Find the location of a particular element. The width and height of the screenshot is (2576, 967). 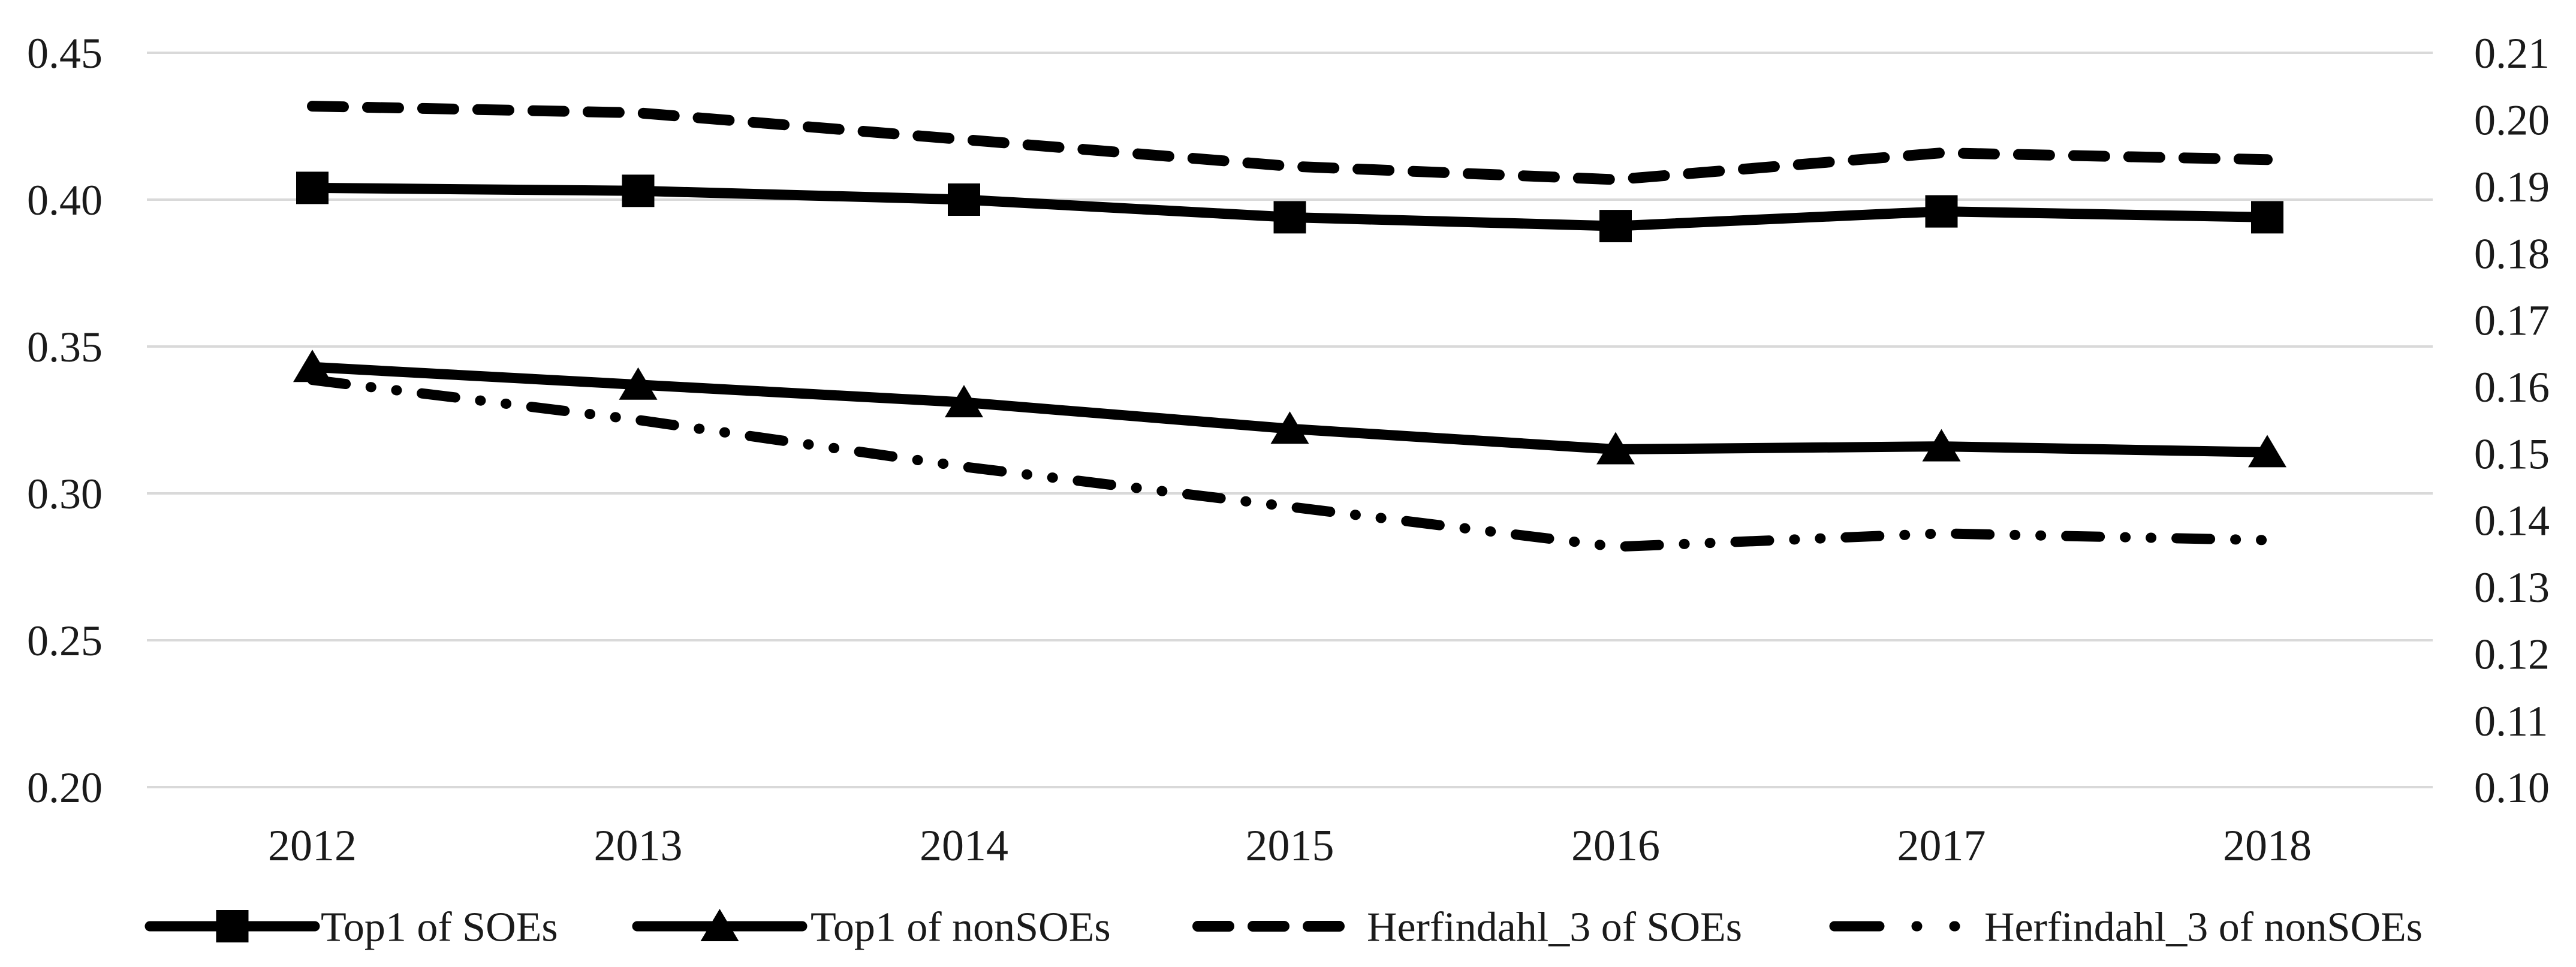

series-line-herfindahl-3-of-soes is located at coordinates (1290, 143).